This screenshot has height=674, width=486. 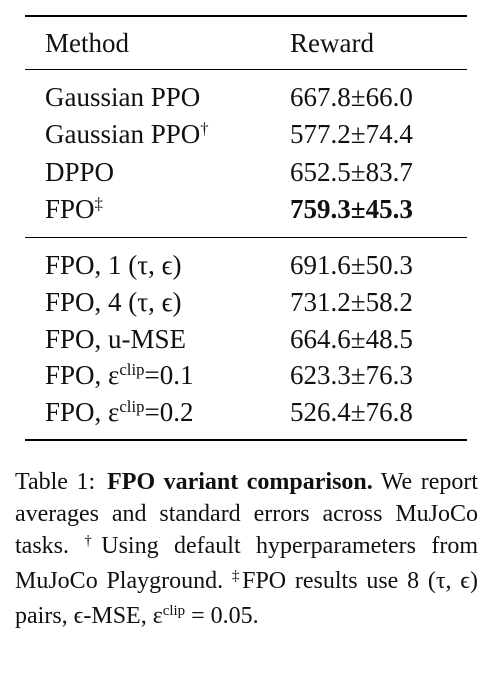 I want to click on reward-cell: 667.8±66.0, so click(x=351, y=97).